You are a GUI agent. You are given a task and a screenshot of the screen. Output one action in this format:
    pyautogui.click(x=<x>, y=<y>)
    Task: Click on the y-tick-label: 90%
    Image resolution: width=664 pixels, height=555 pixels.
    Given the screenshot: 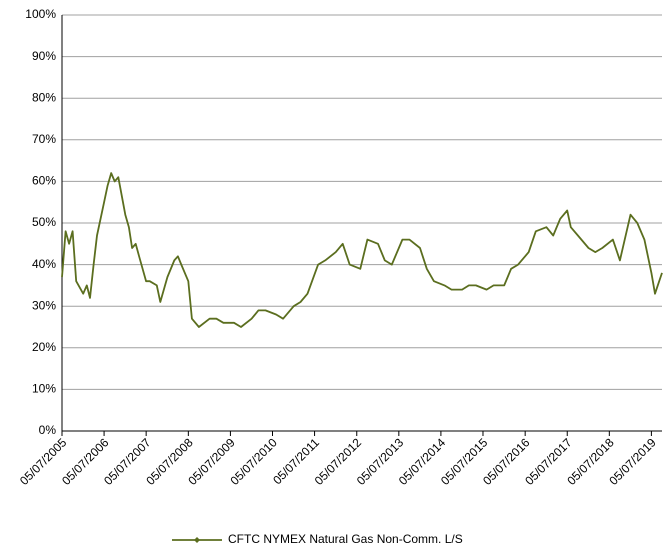 What is the action you would take?
    pyautogui.click(x=44, y=56)
    